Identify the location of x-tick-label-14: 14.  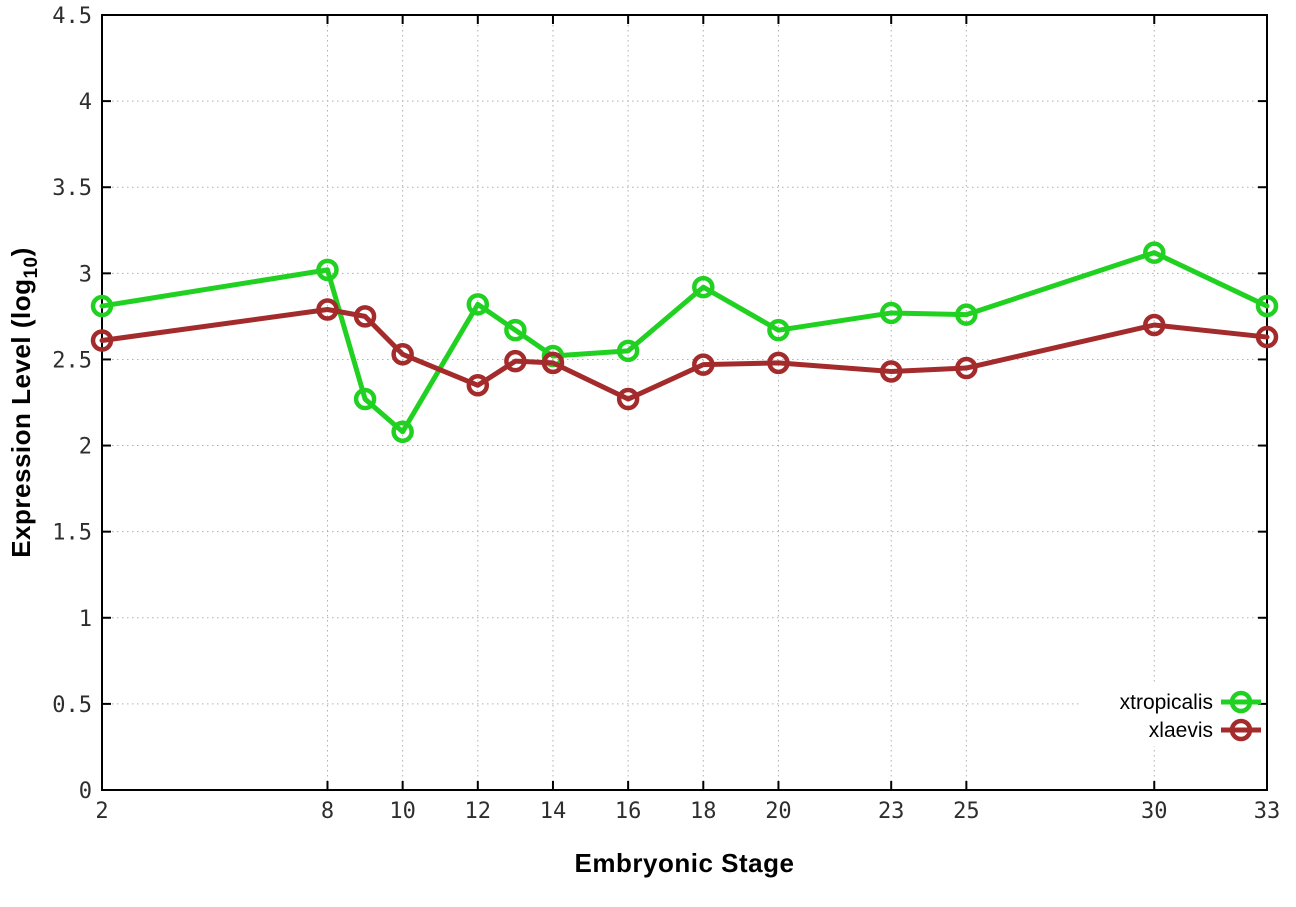
(553, 811).